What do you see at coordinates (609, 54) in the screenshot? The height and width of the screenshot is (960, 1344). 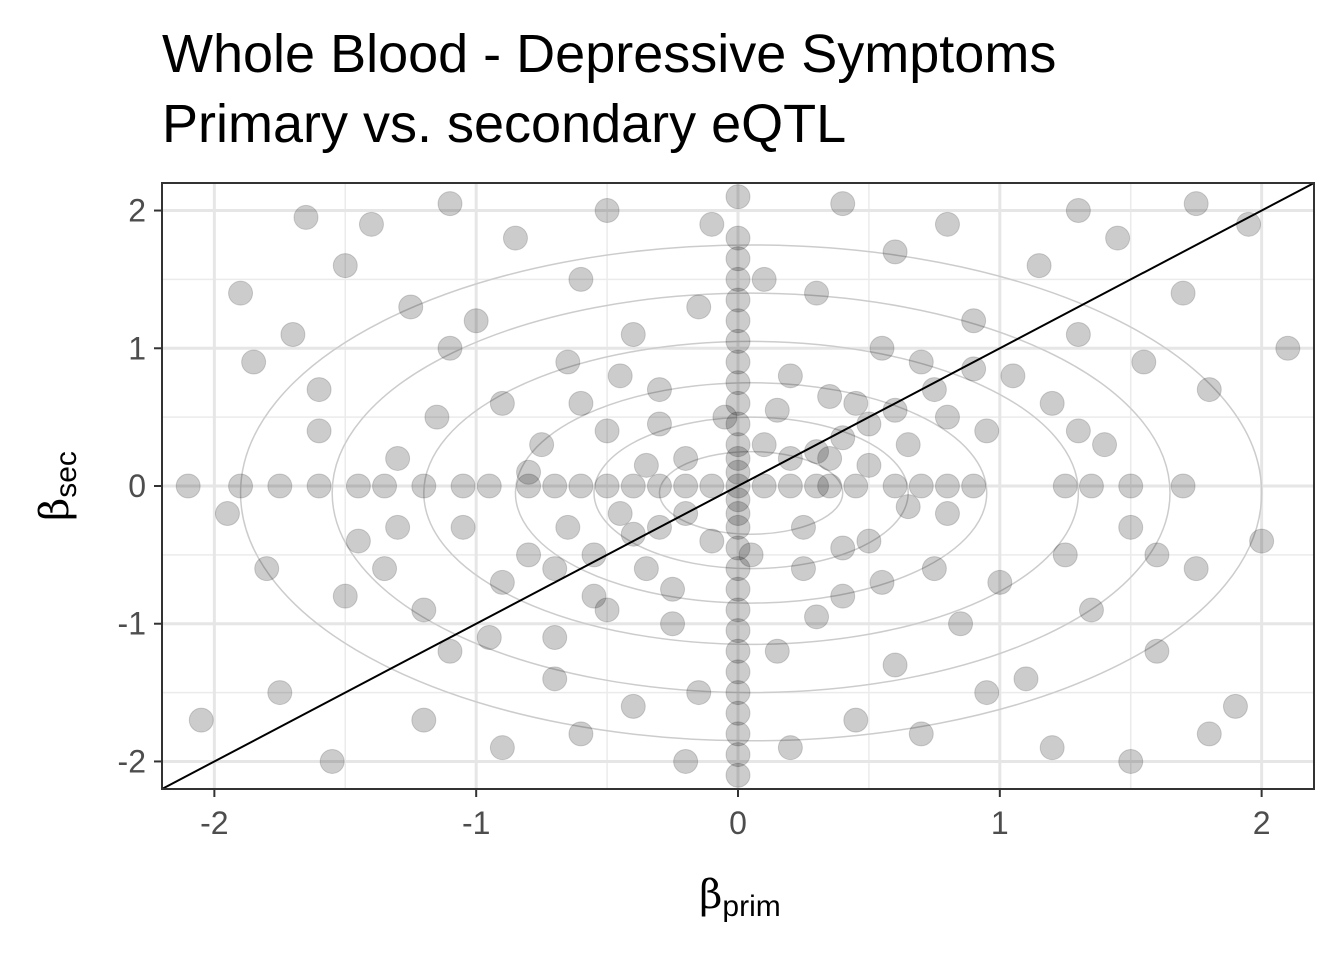 I see `chart-title-line-1: Whole Blood - Depressive Symptoms` at bounding box center [609, 54].